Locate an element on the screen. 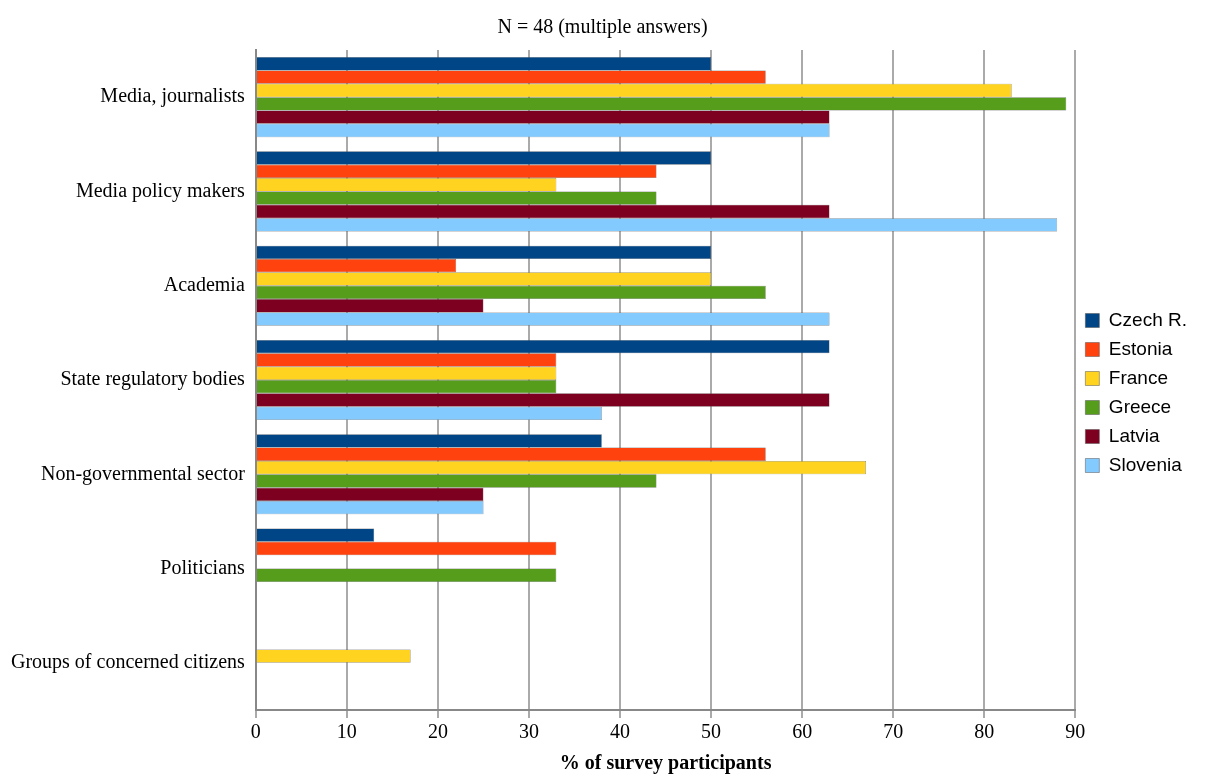 This screenshot has height=784, width=1205. legend-label: Latvia is located at coordinates (1134, 435).